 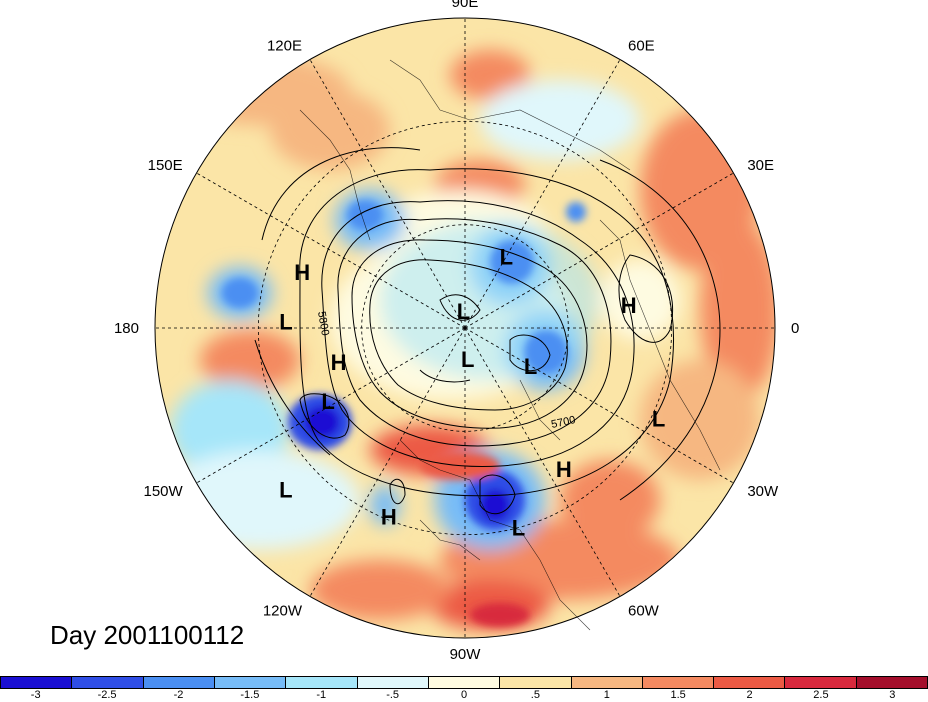 What do you see at coordinates (165, 165) in the screenshot?
I see `longitude-label: 150E` at bounding box center [165, 165].